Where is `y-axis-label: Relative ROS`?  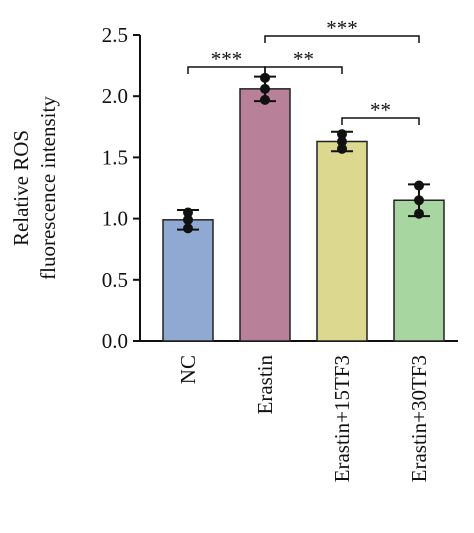 y-axis-label: Relative ROS is located at coordinates (21, 188).